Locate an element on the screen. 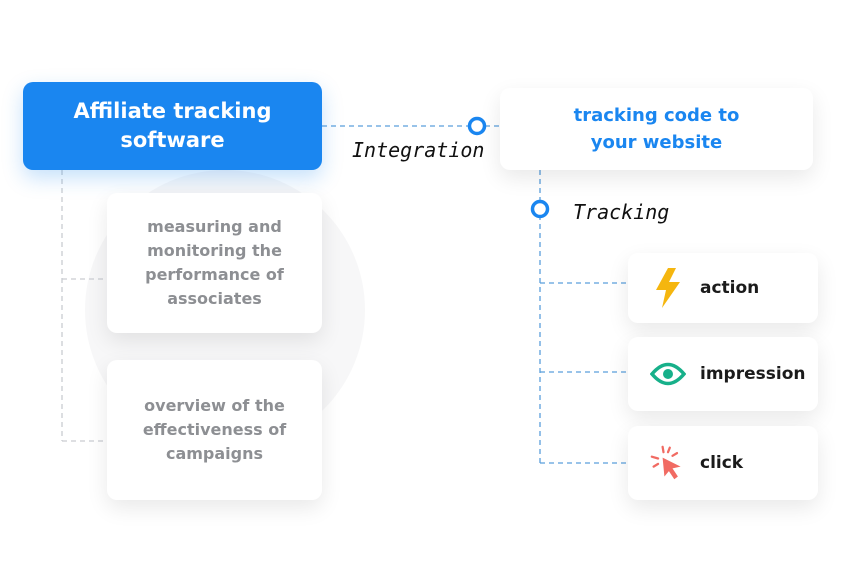 The width and height of the screenshot is (842, 570). affiliate-tracking-box: Affiliate tracking software is located at coordinates (172, 126).